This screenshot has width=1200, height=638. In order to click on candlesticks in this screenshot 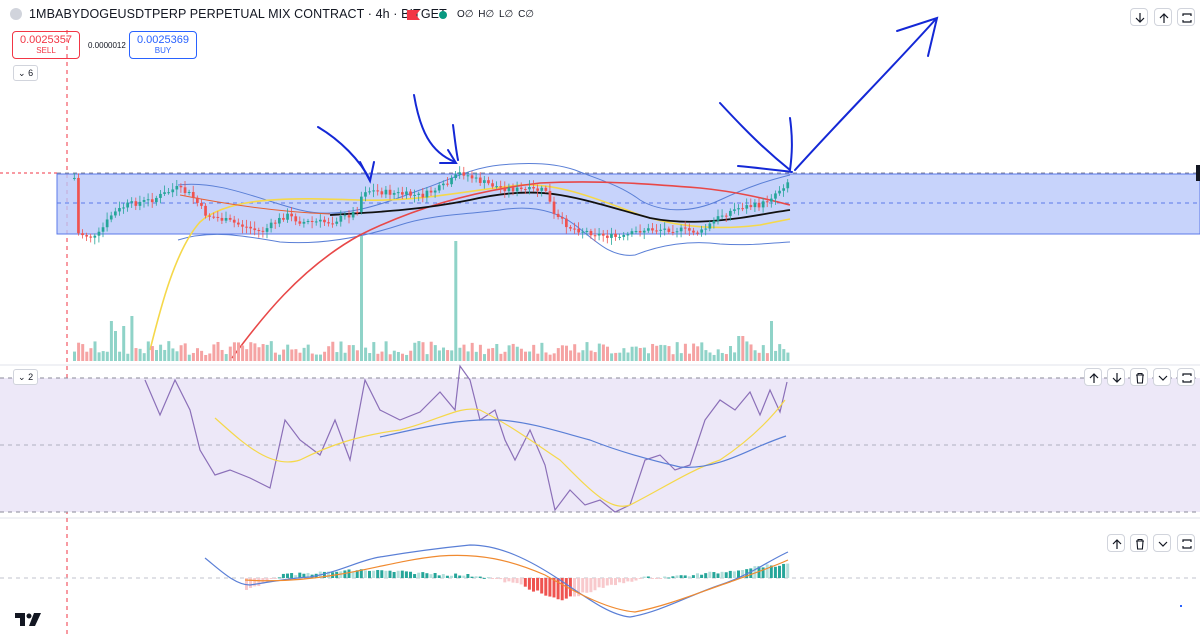, I will do `click(431, 205)`.